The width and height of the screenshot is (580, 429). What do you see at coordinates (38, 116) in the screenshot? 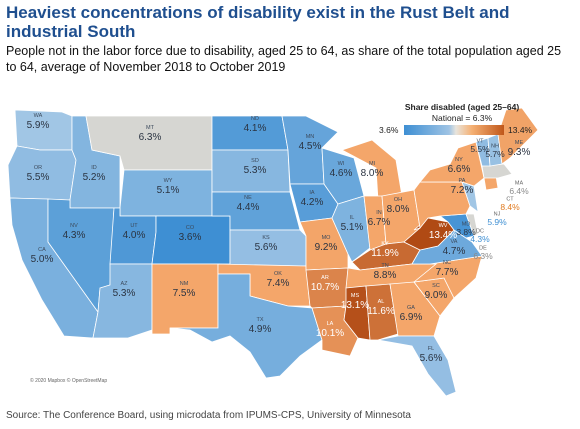
I see `state-abbr-WA: WA` at bounding box center [38, 116].